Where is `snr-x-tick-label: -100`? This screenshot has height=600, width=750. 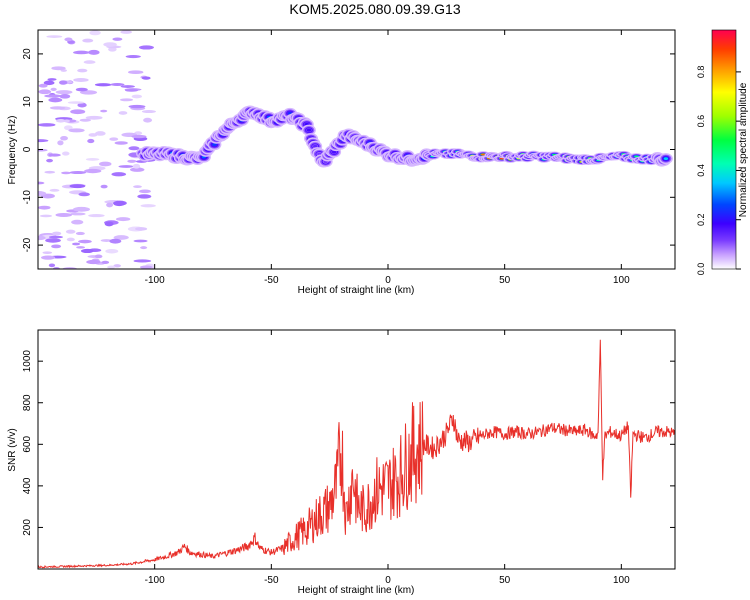 snr-x-tick-label: -100 is located at coordinates (155, 580).